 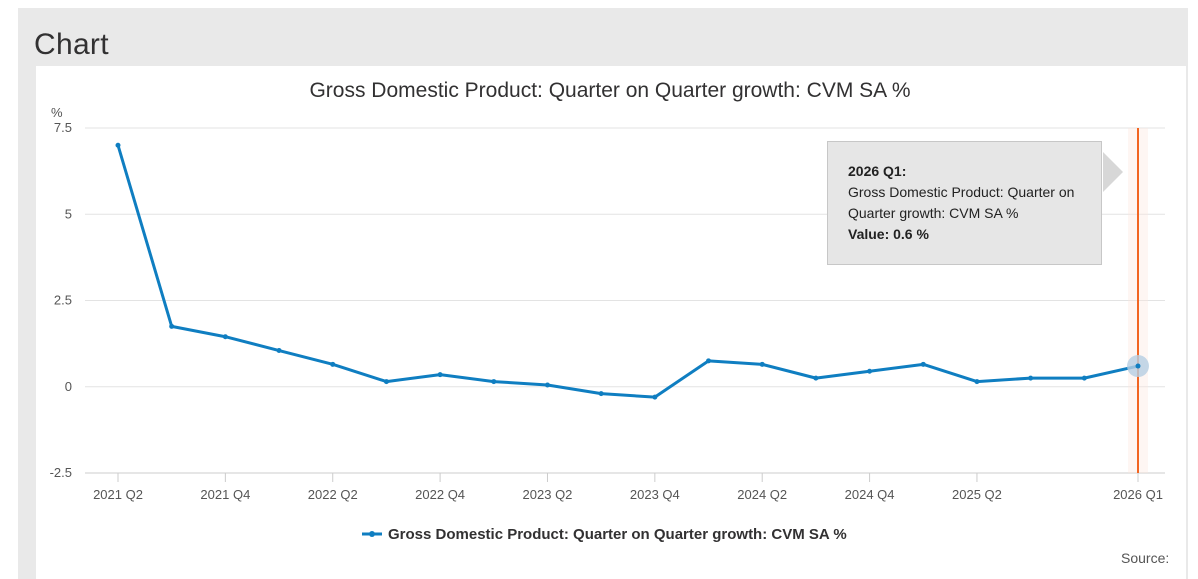 What do you see at coordinates (372, 534) in the screenshot?
I see `legend-dot-marker` at bounding box center [372, 534].